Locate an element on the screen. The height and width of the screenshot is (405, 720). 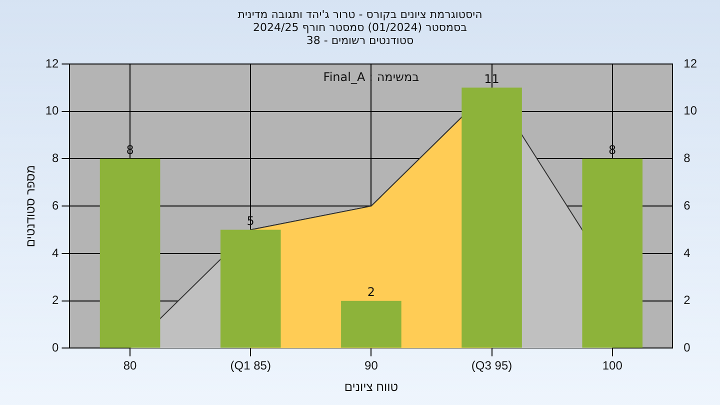
y2-tick-label: 6 is located at coordinates (687, 205).